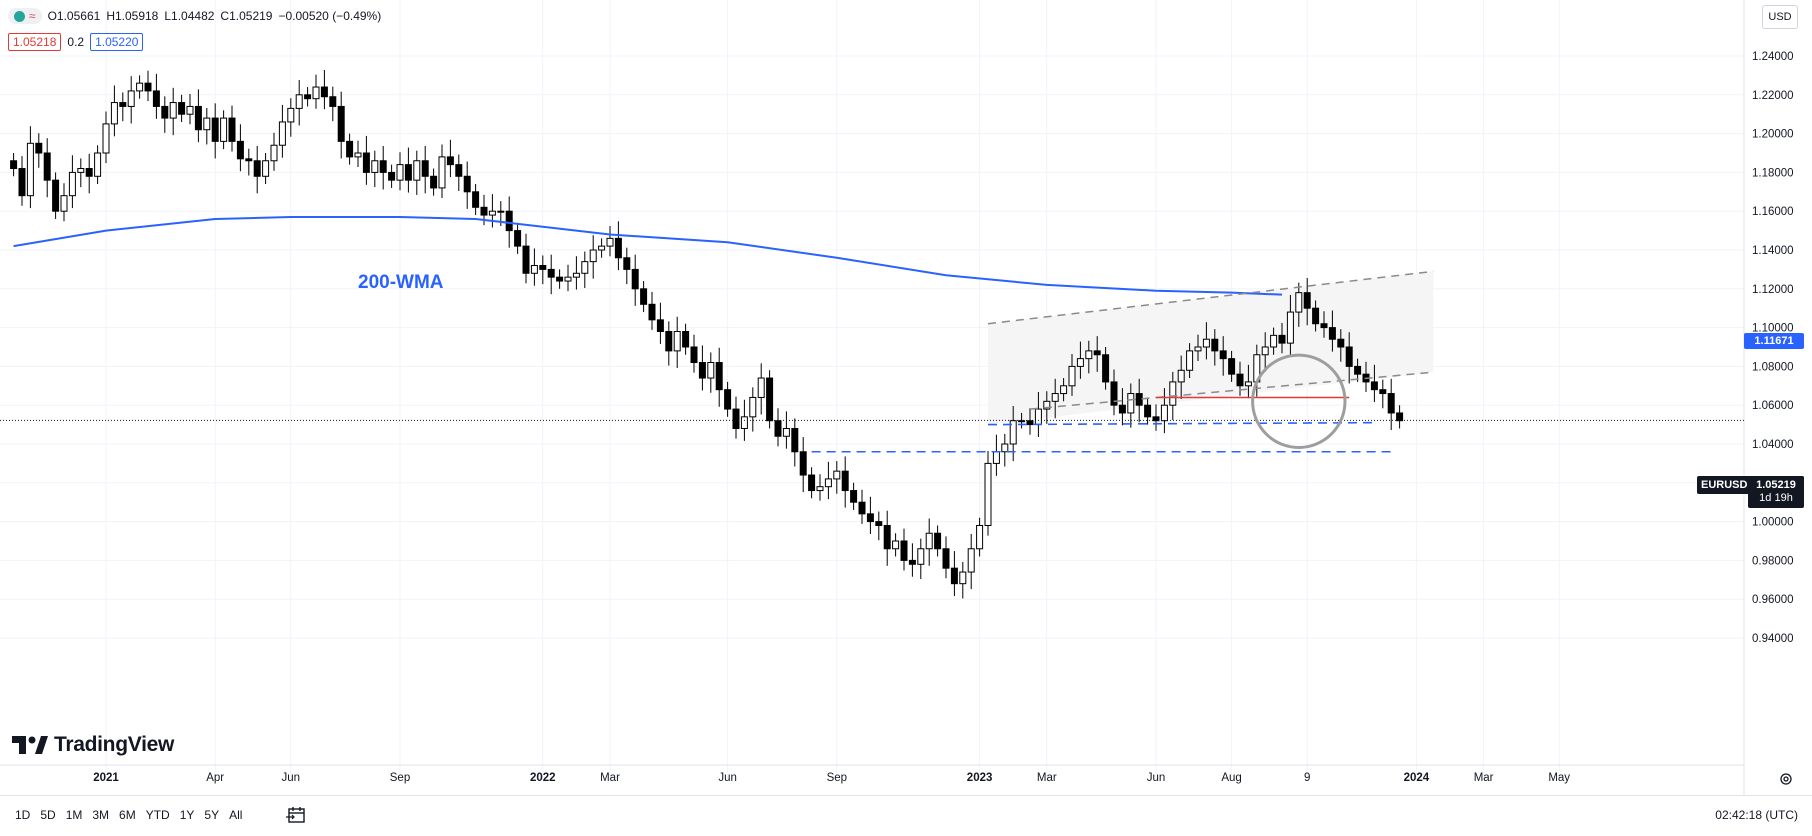 This screenshot has height=836, width=1812. Describe the element at coordinates (1773, 406) in the screenshot. I see `y-tick-label: 1.06000` at that location.